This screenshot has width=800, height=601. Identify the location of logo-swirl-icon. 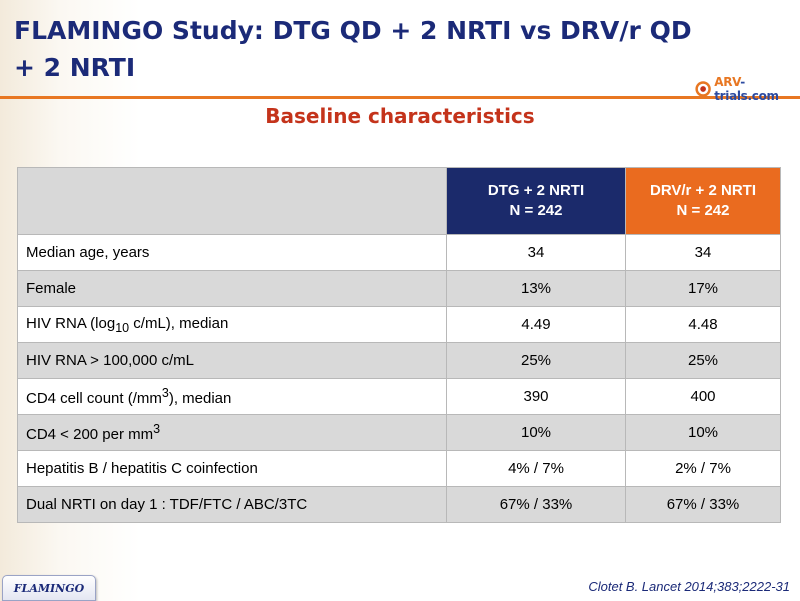
(703, 89).